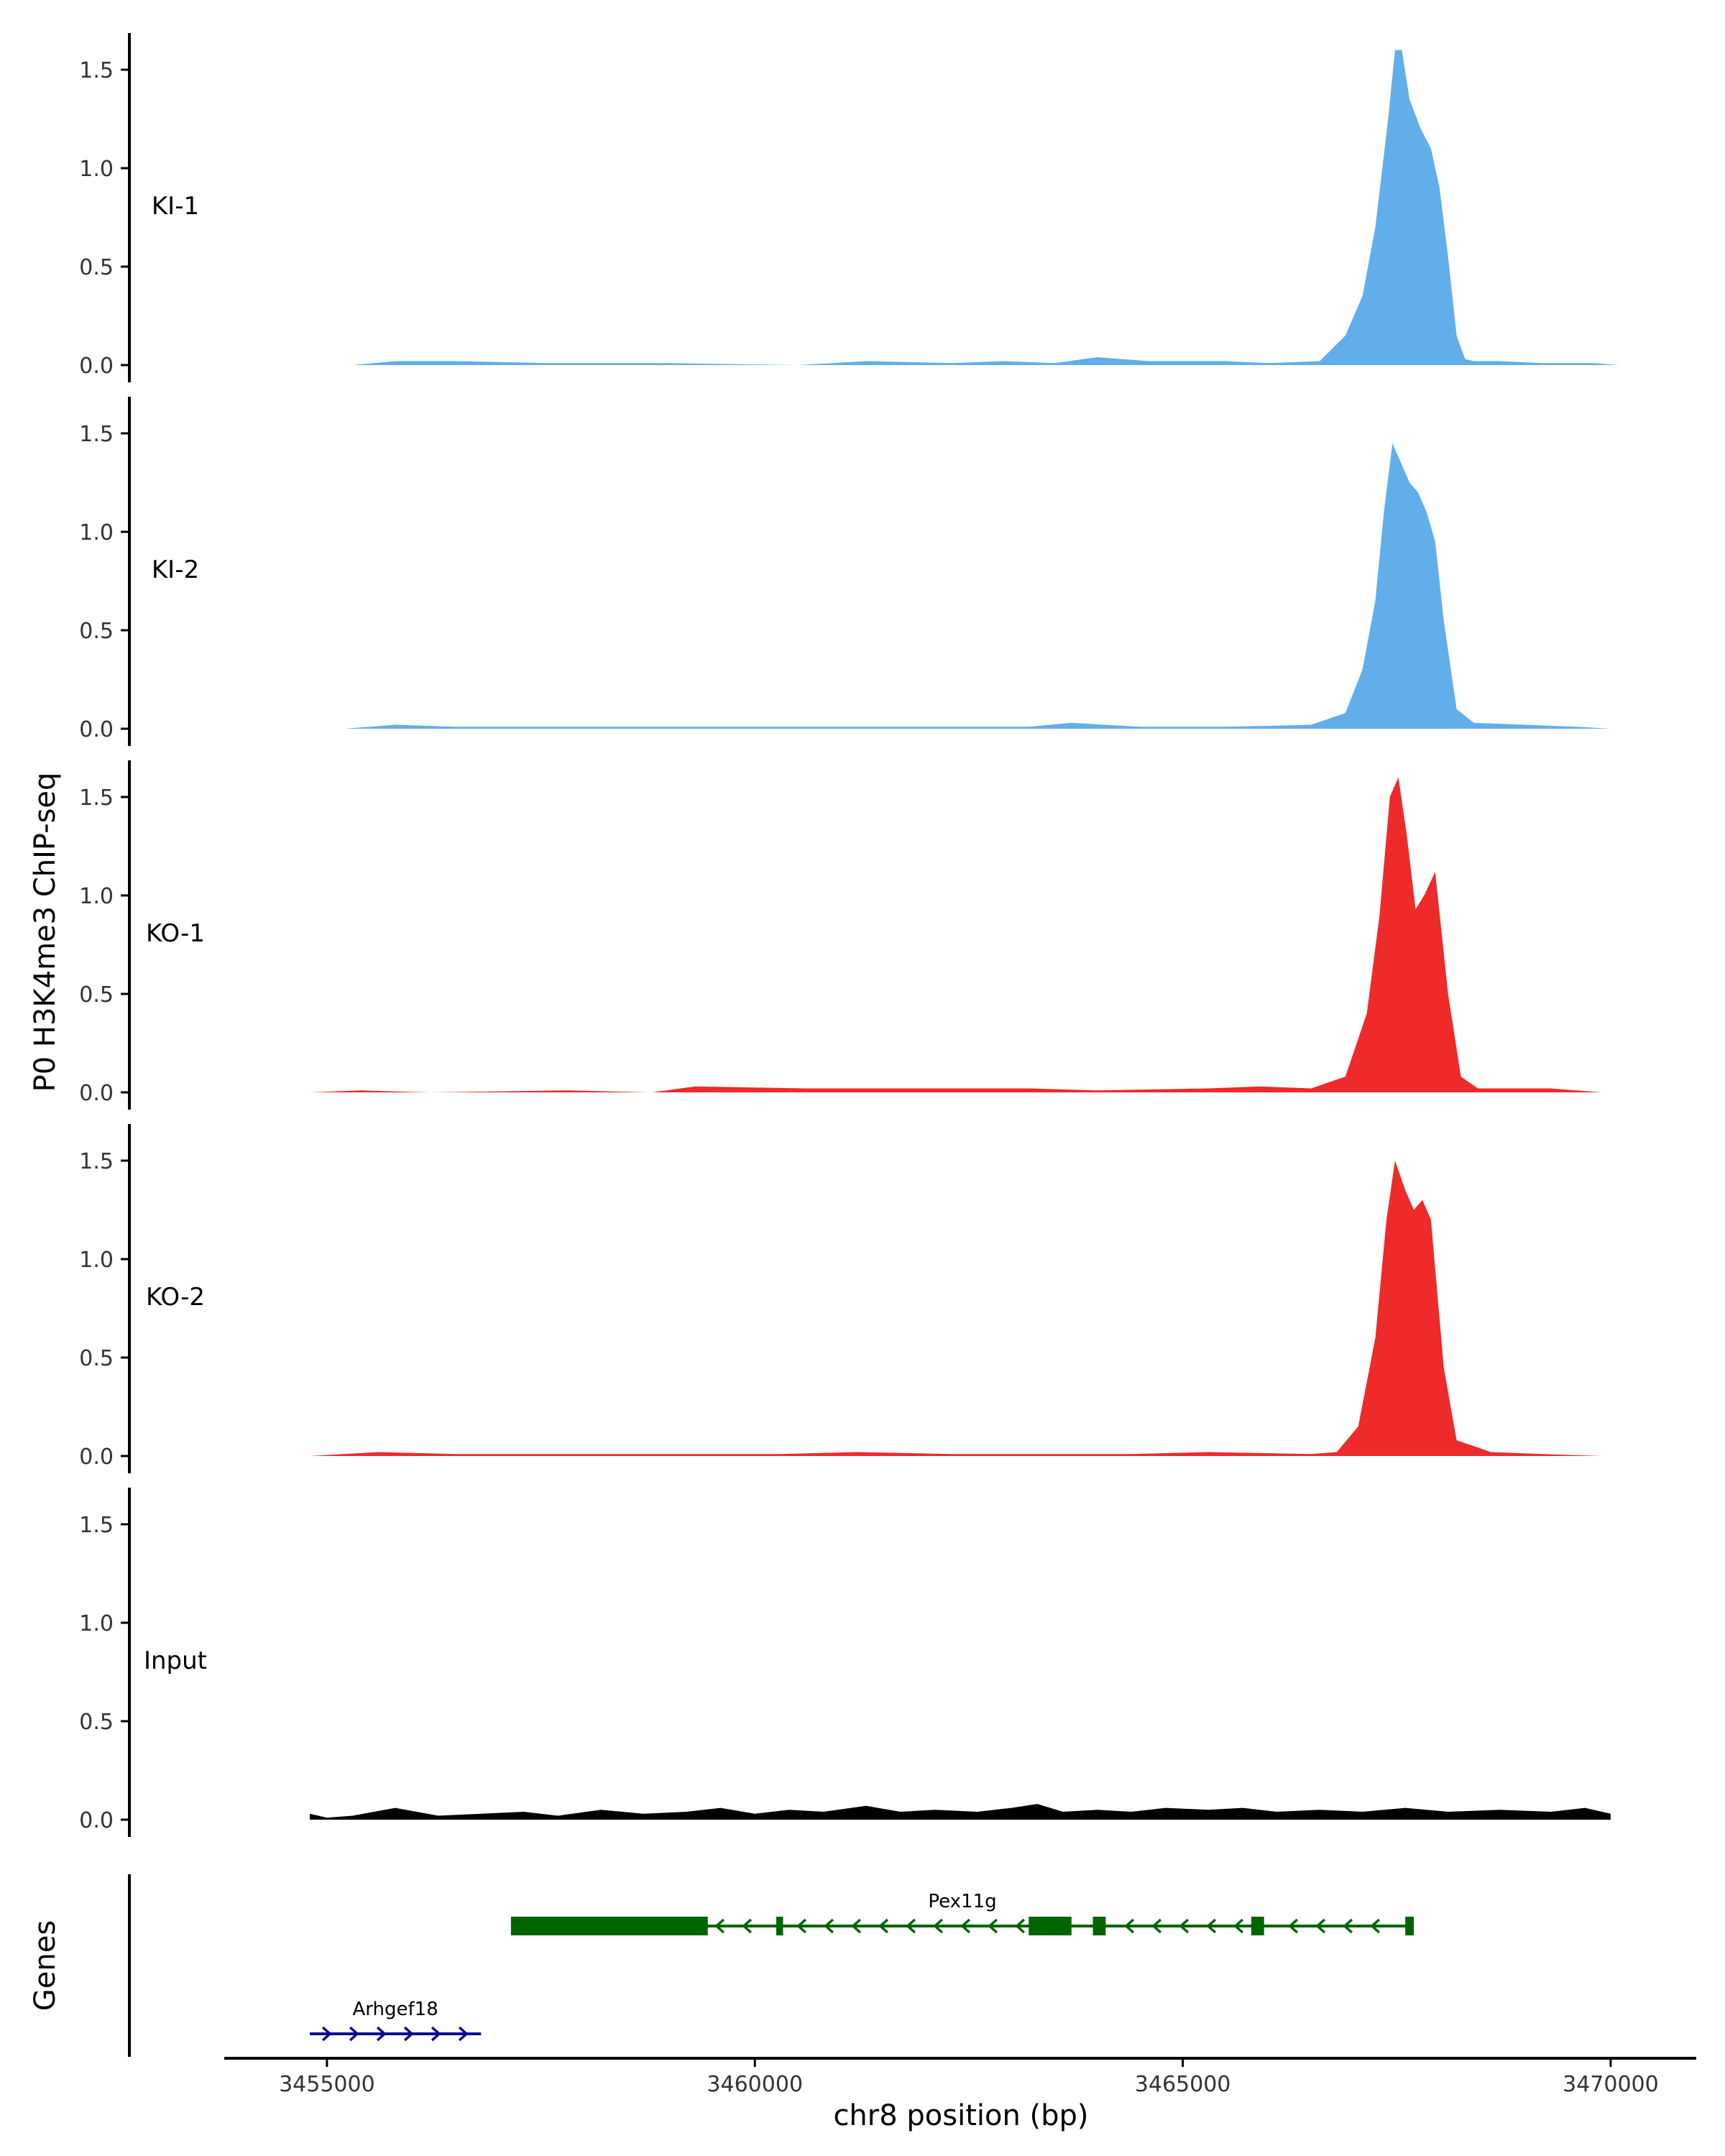 This screenshot has height=2156, width=1725. What do you see at coordinates (45, 1965) in the screenshot?
I see `genes-track-label: Genes` at bounding box center [45, 1965].